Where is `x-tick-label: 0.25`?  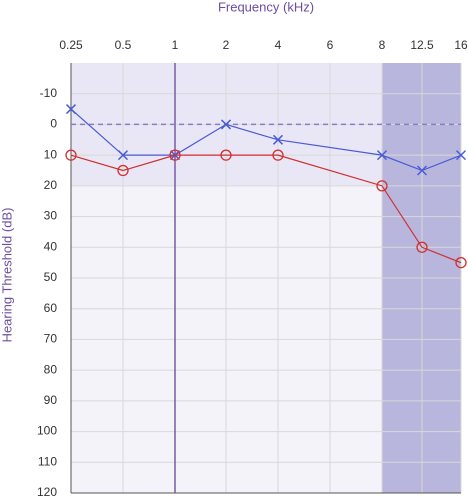 x-tick-label: 0.25 is located at coordinates (71, 45).